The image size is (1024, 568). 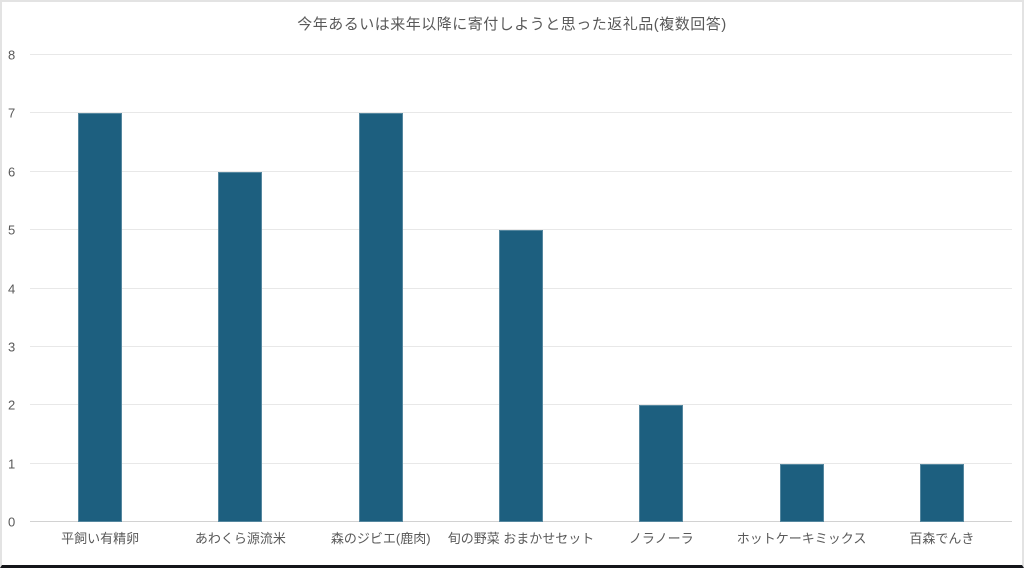 I want to click on x-axis-category-label: ホットケーキミックス, so click(x=801, y=538).